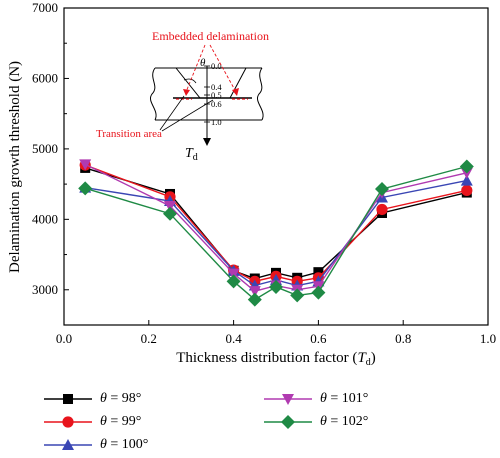 Image resolution: width=500 pixels, height=458 pixels. What do you see at coordinates (216, 66) in the screenshot?
I see `td-scale-label: 0.0` at bounding box center [216, 66].